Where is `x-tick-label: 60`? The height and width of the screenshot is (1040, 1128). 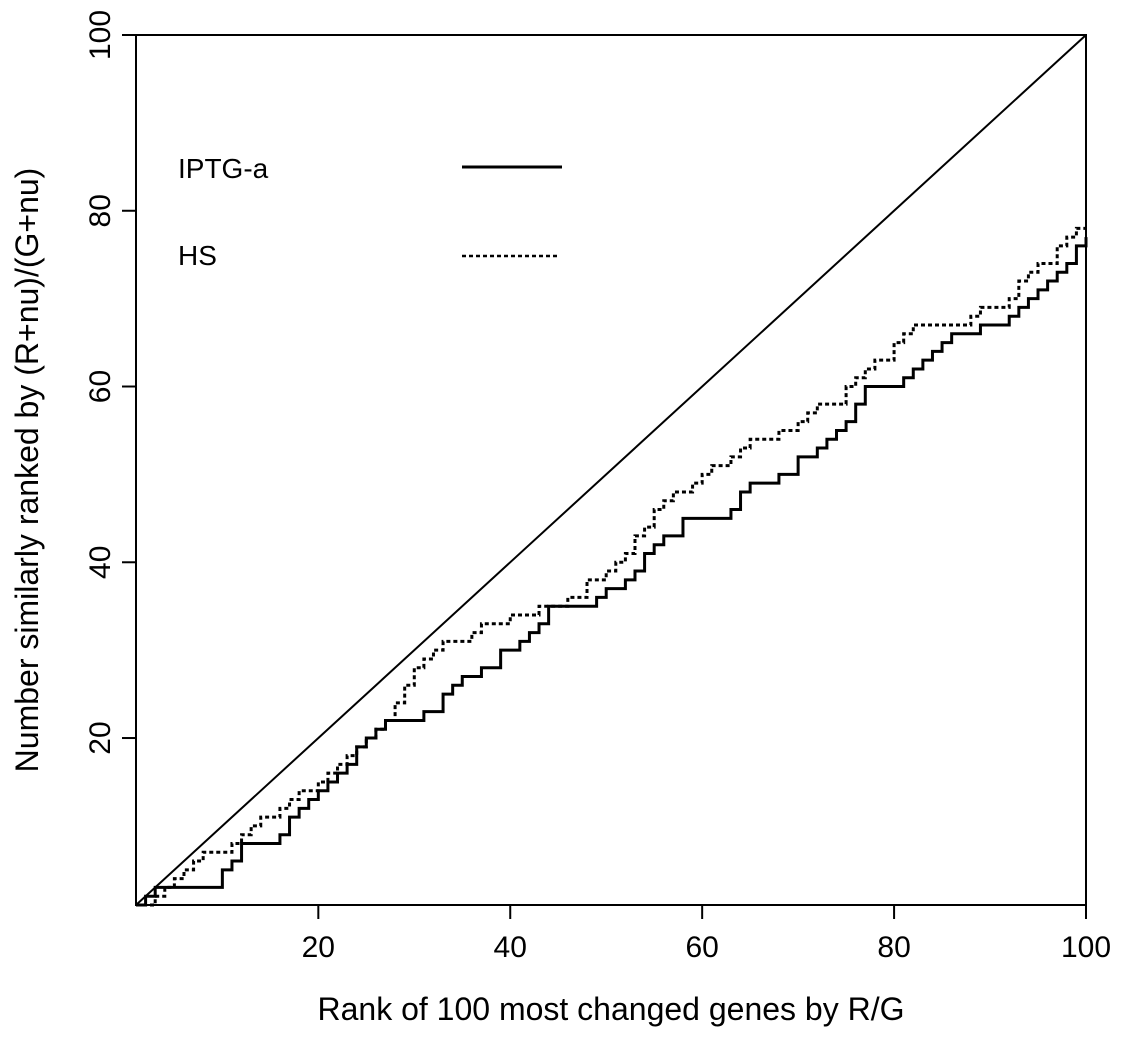
x-tick-label: 60 is located at coordinates (701, 947).